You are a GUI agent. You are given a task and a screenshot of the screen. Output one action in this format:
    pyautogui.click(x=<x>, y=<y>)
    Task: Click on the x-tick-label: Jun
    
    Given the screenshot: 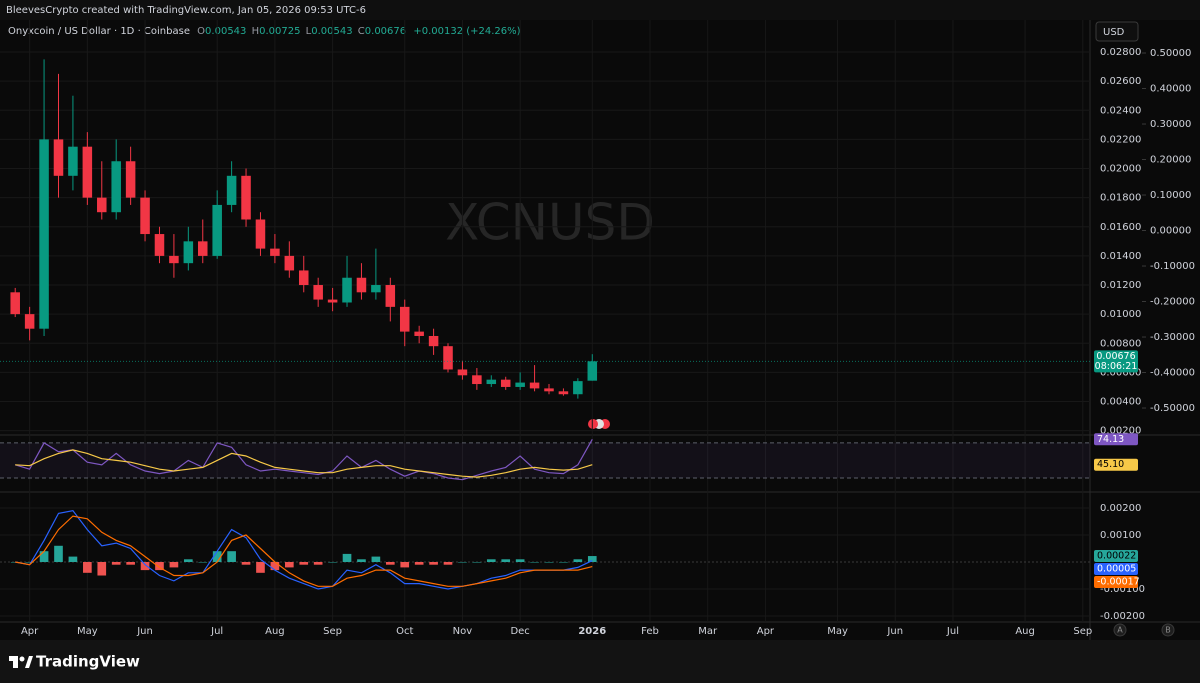 What is the action you would take?
    pyautogui.click(x=894, y=631)
    